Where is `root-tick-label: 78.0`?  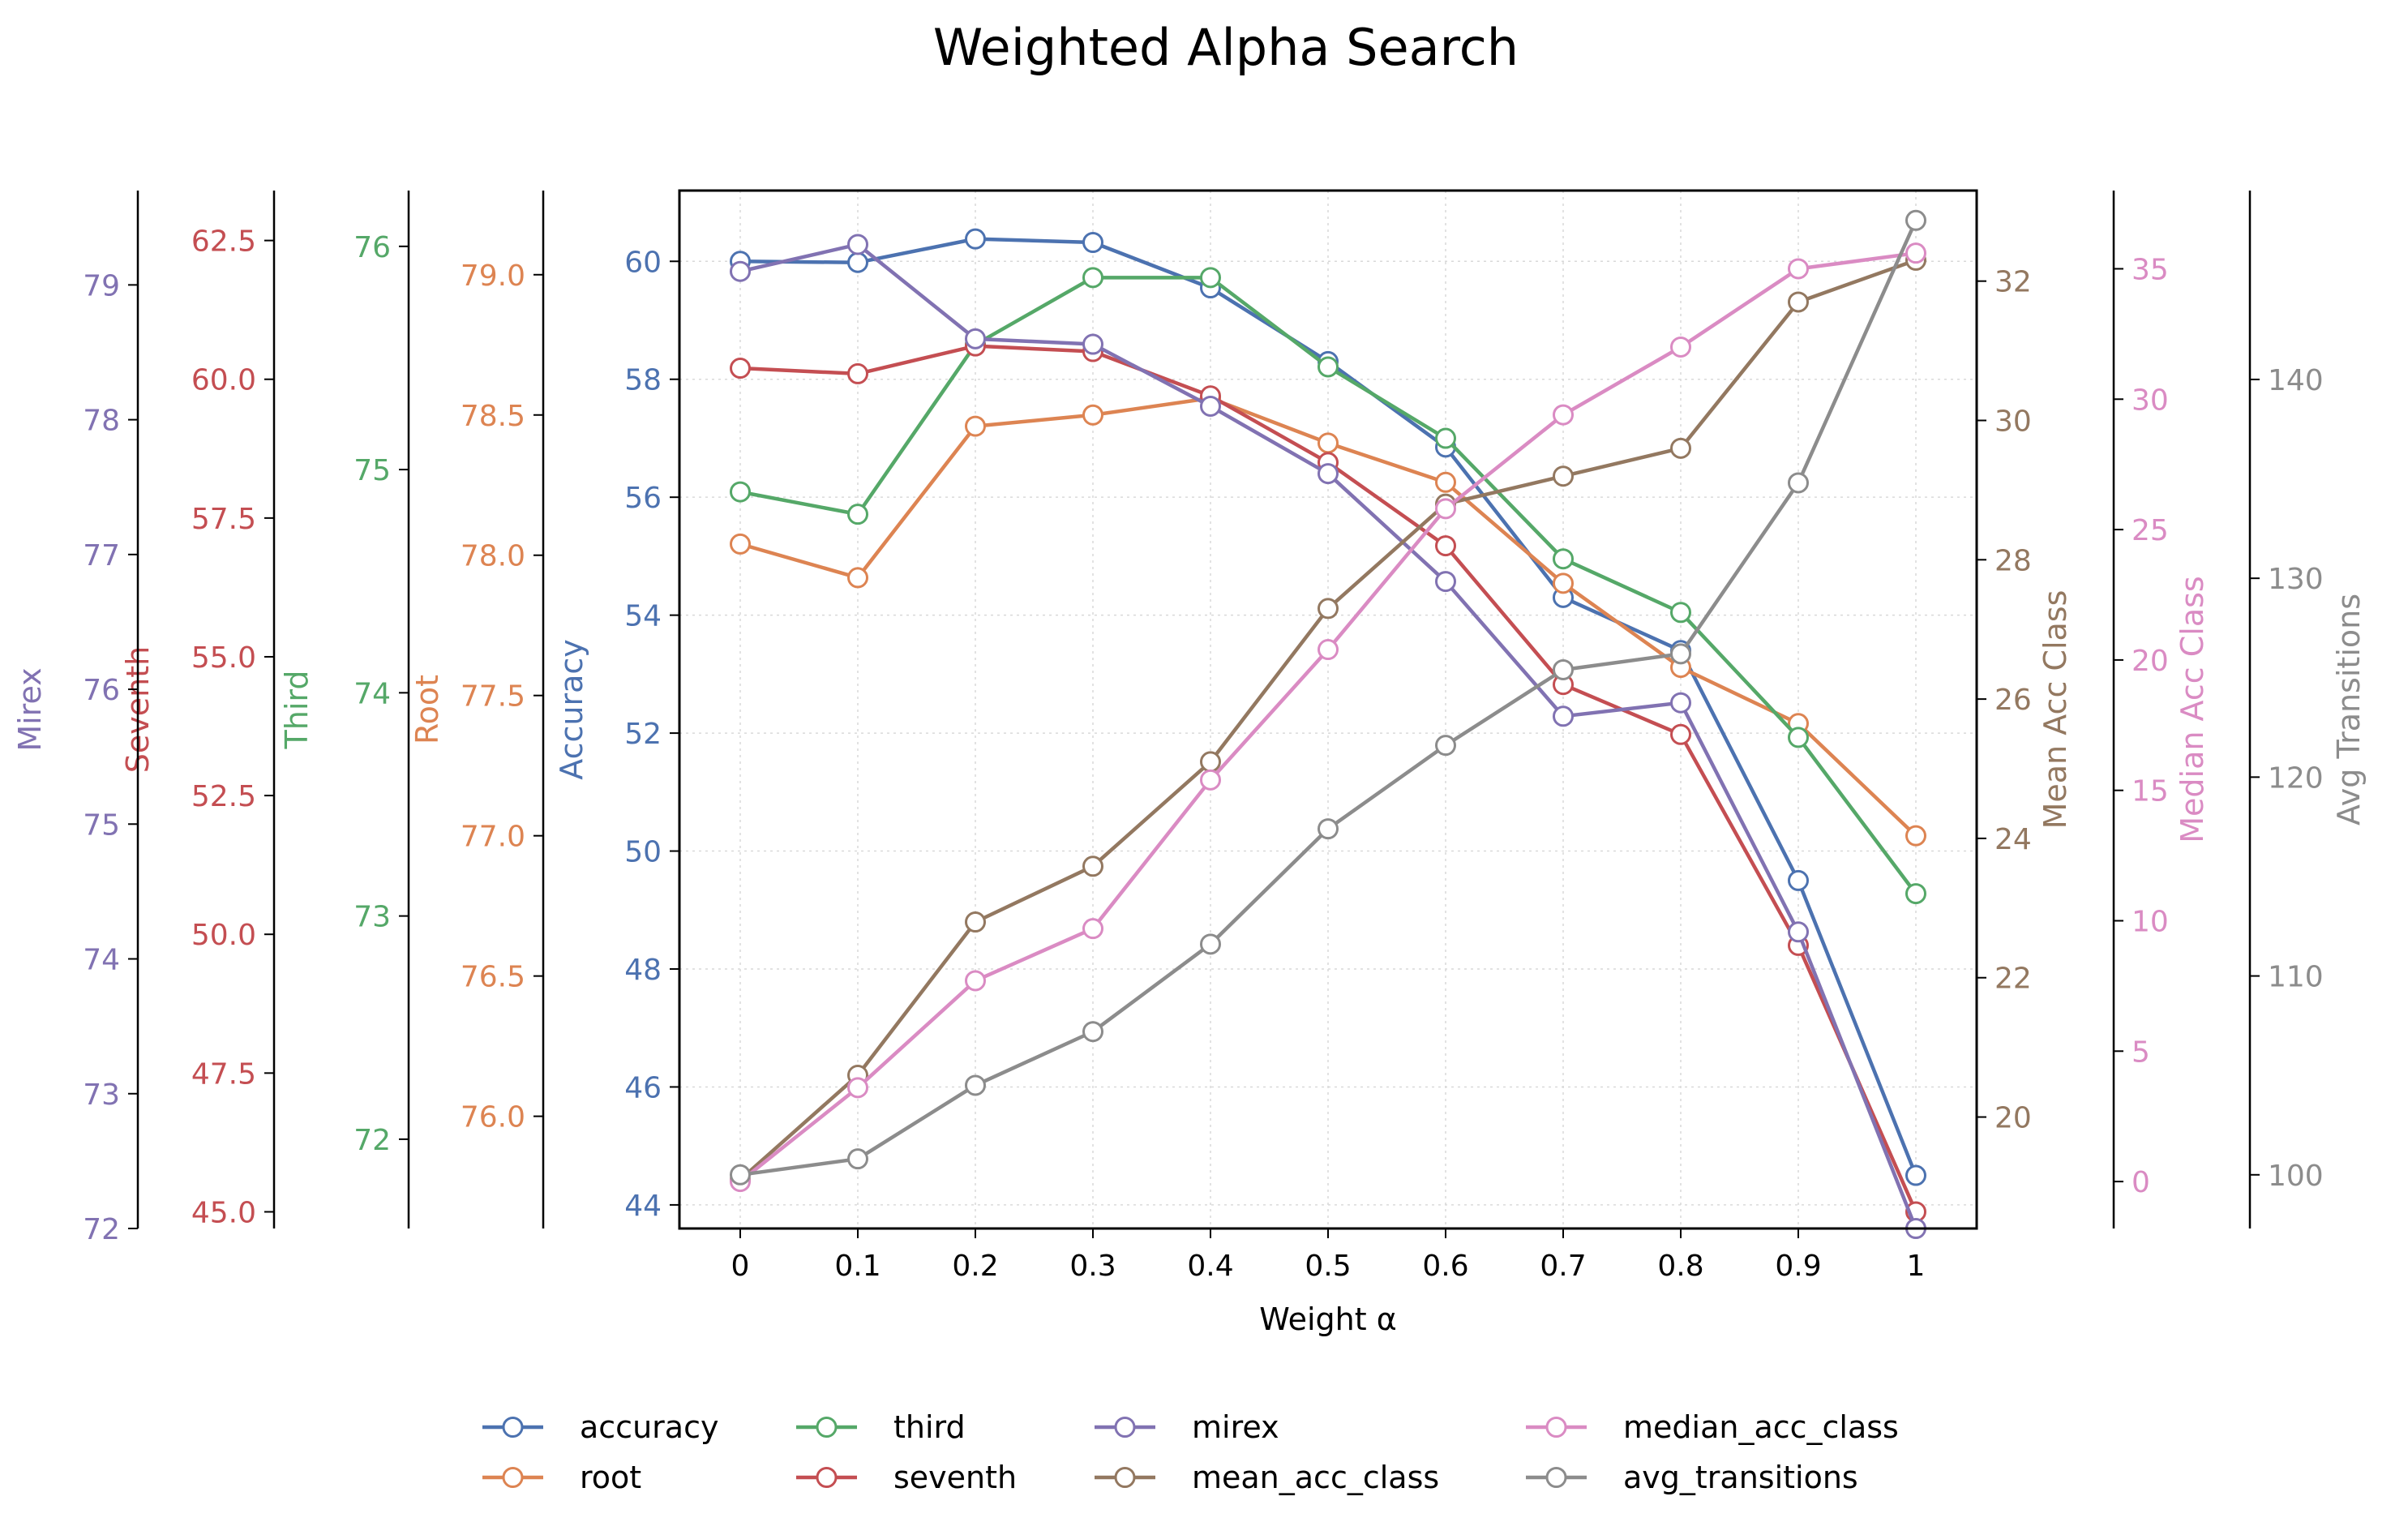
root-tick-label: 78.0 is located at coordinates (493, 556).